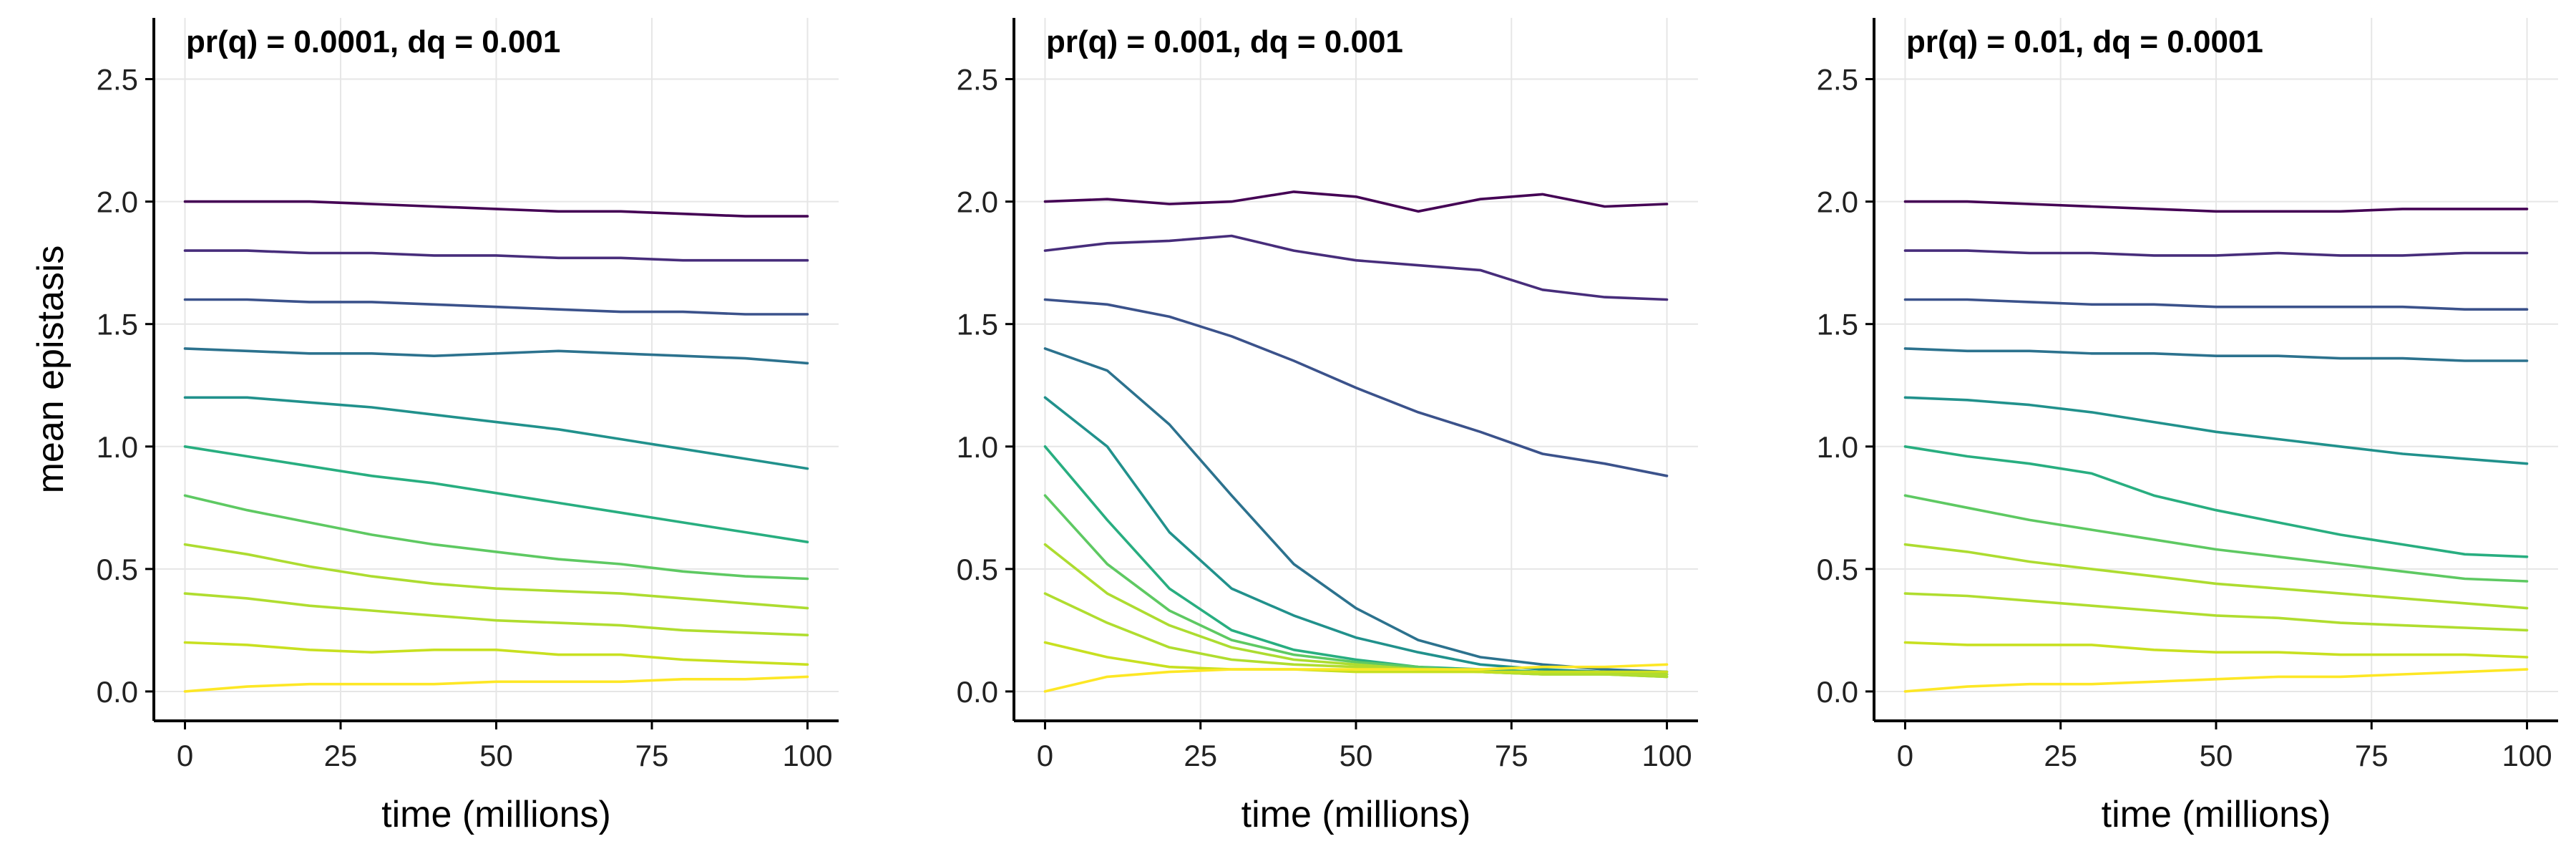 This screenshot has height=859, width=2576. I want to click on y-axis-title: mean epistasis, so click(51, 370).